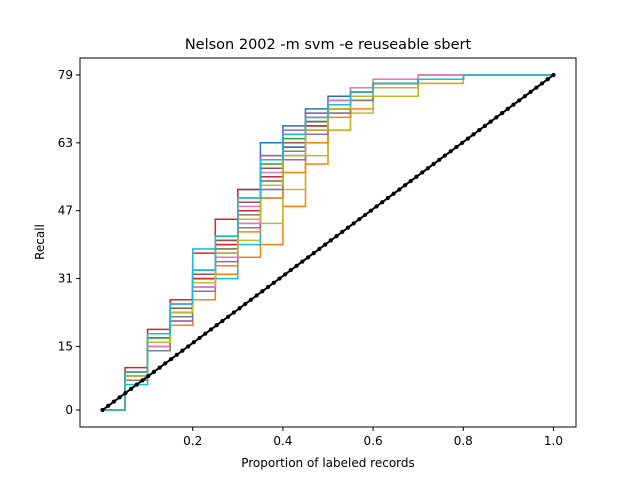 The width and height of the screenshot is (640, 480). I want to click on y-tick-label: 31, so click(65, 279).